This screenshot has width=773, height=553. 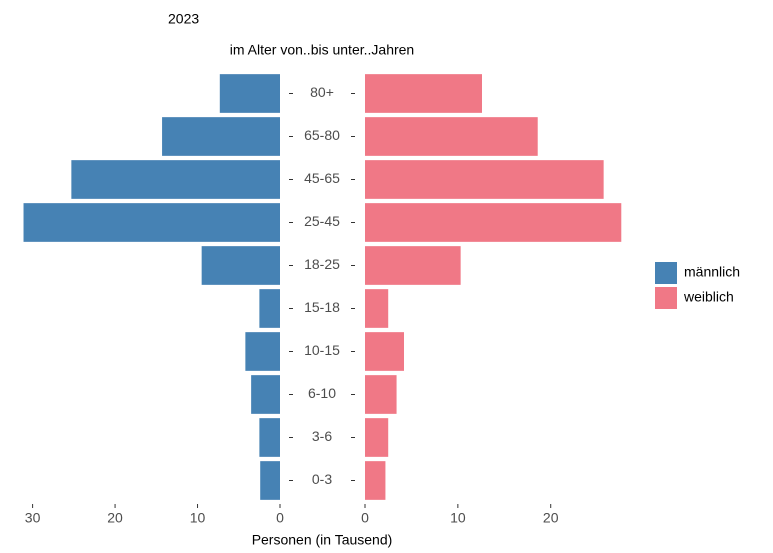 What do you see at coordinates (322, 50) in the screenshot?
I see `chart-subtitle: im Alter von..bis unter..Jahren` at bounding box center [322, 50].